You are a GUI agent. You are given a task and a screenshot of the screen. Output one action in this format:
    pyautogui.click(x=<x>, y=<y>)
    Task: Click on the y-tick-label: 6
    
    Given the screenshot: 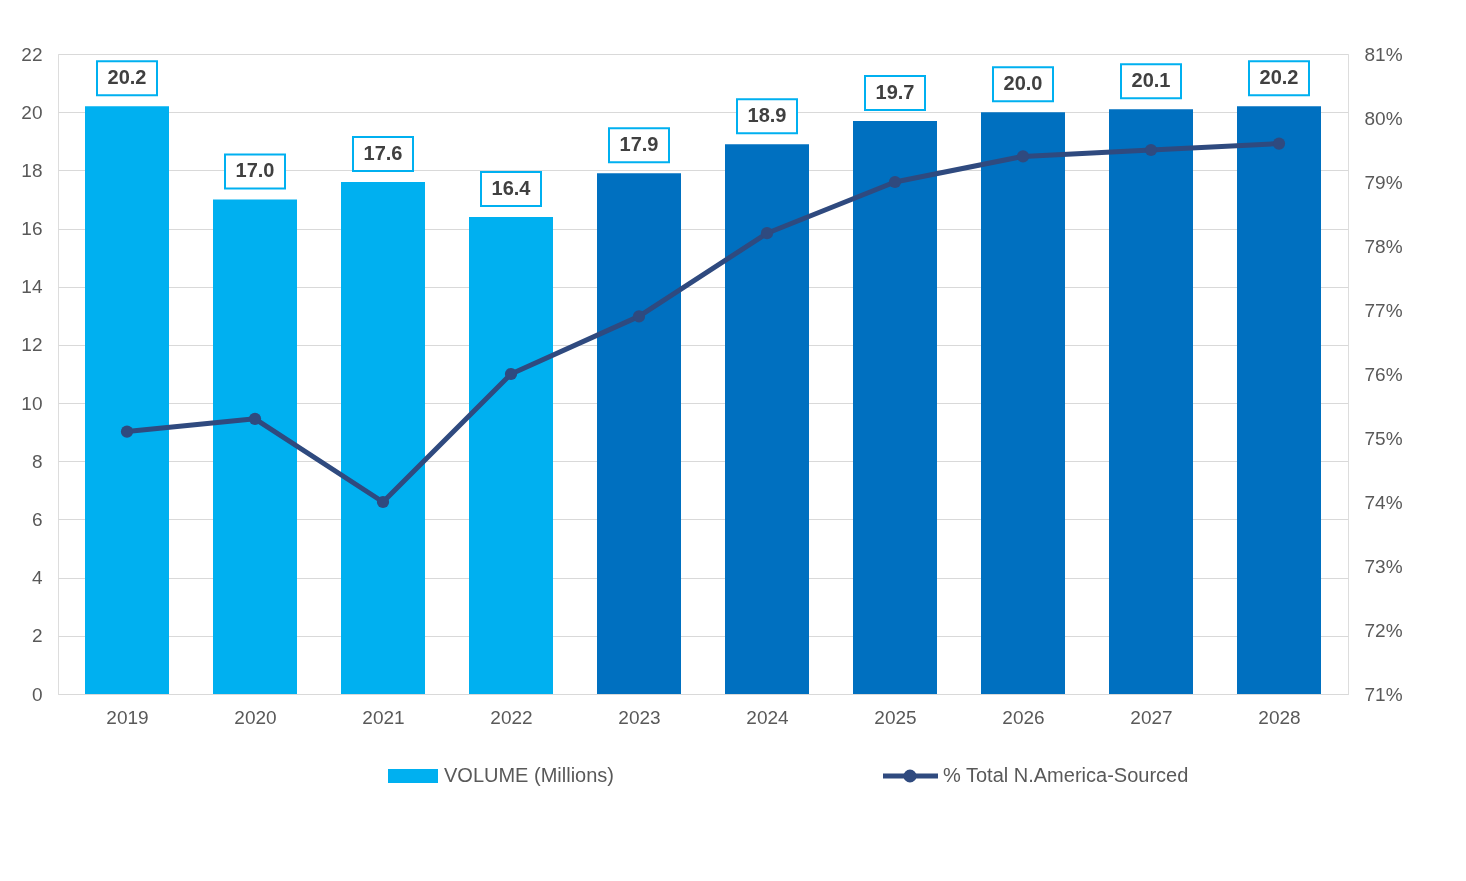 What is the action you would take?
    pyautogui.click(x=37, y=519)
    